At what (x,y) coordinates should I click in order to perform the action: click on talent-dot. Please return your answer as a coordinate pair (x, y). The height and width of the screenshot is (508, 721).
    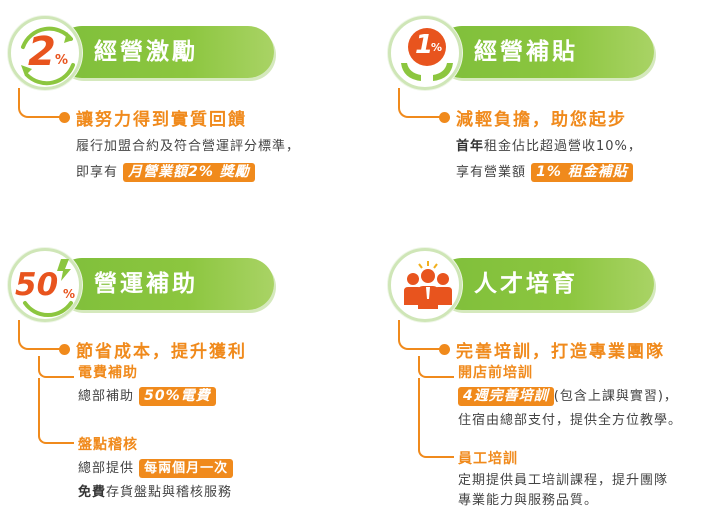
    Looking at the image, I should click on (444, 349).